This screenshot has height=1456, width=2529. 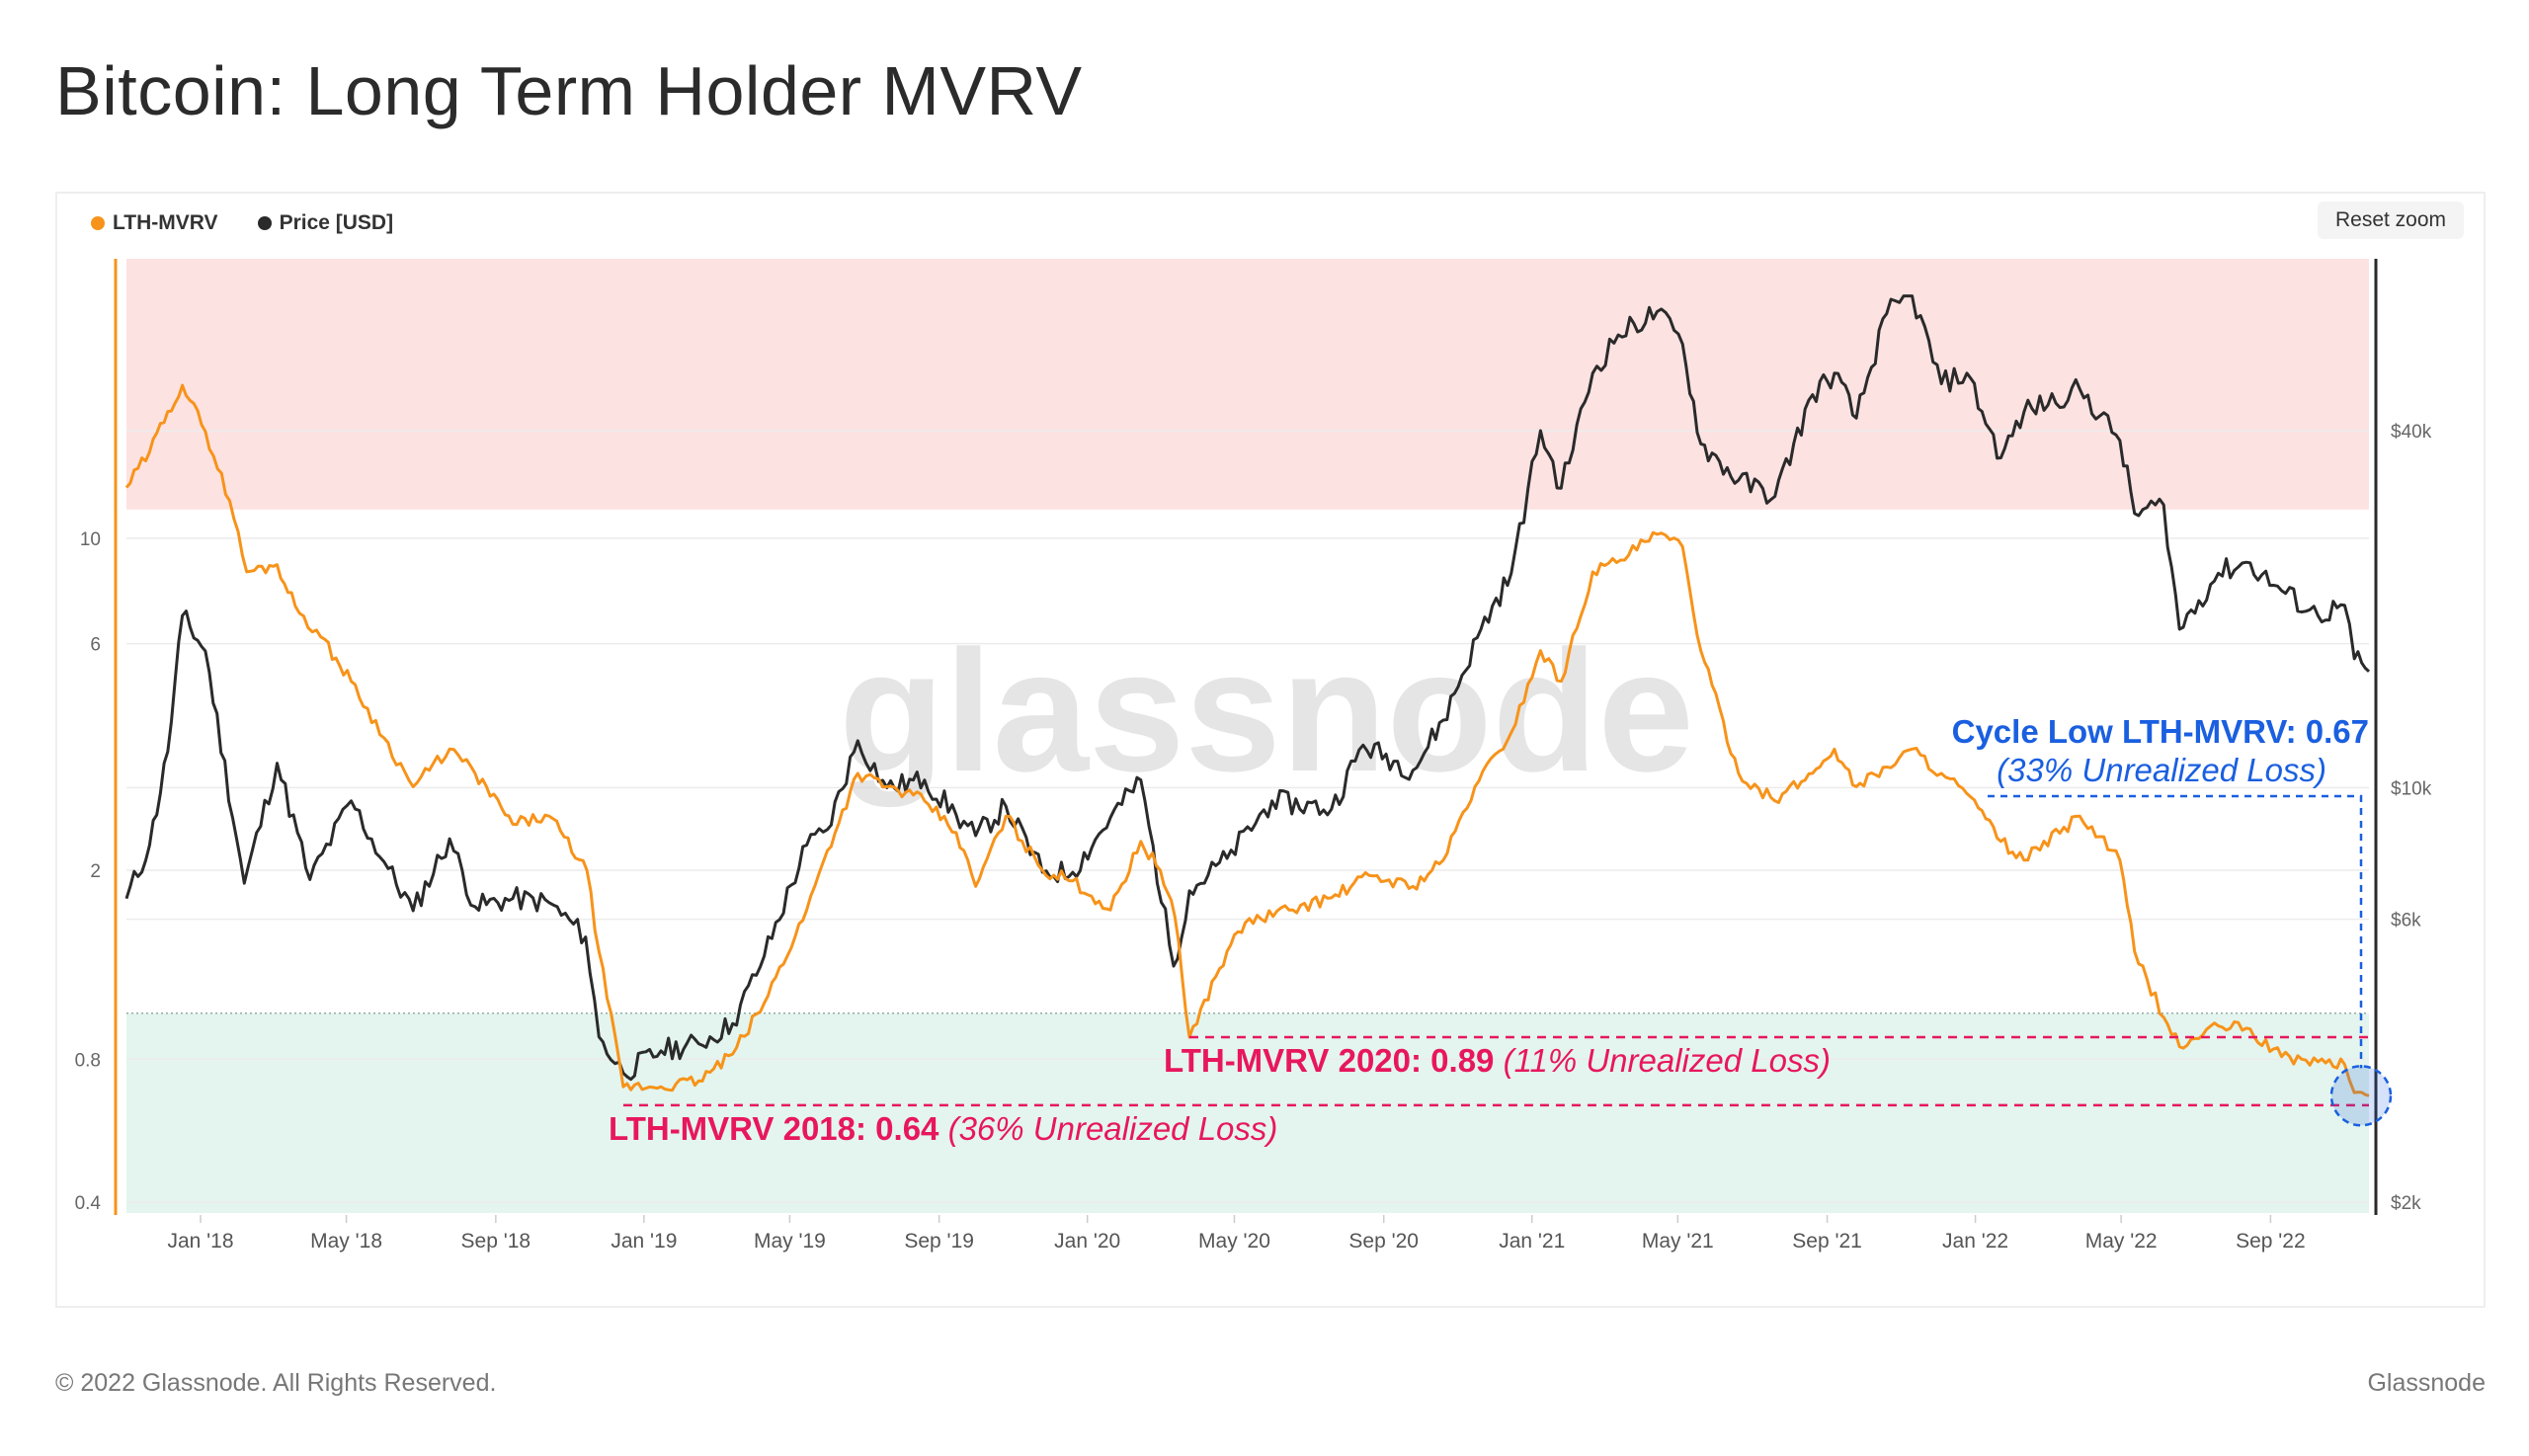 What do you see at coordinates (2161, 770) in the screenshot?
I see `cycle-low-sublabel: (33% Unrealized Loss)` at bounding box center [2161, 770].